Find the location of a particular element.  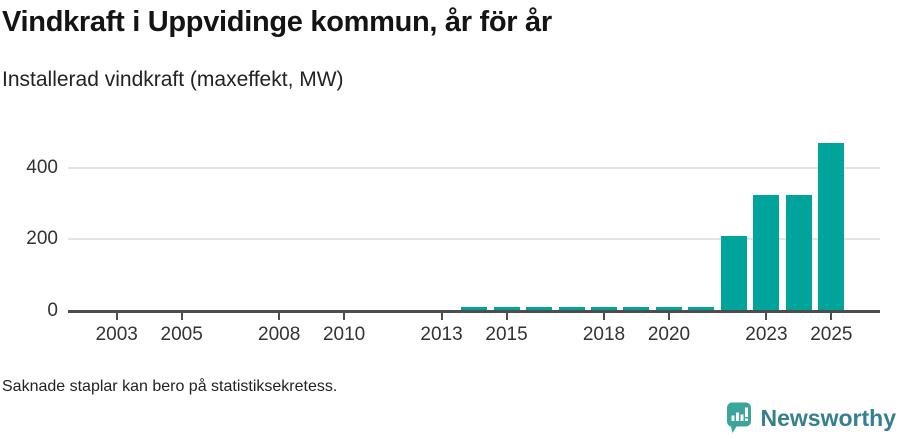

year-slot-2008: 2008 is located at coordinates (279, 237).